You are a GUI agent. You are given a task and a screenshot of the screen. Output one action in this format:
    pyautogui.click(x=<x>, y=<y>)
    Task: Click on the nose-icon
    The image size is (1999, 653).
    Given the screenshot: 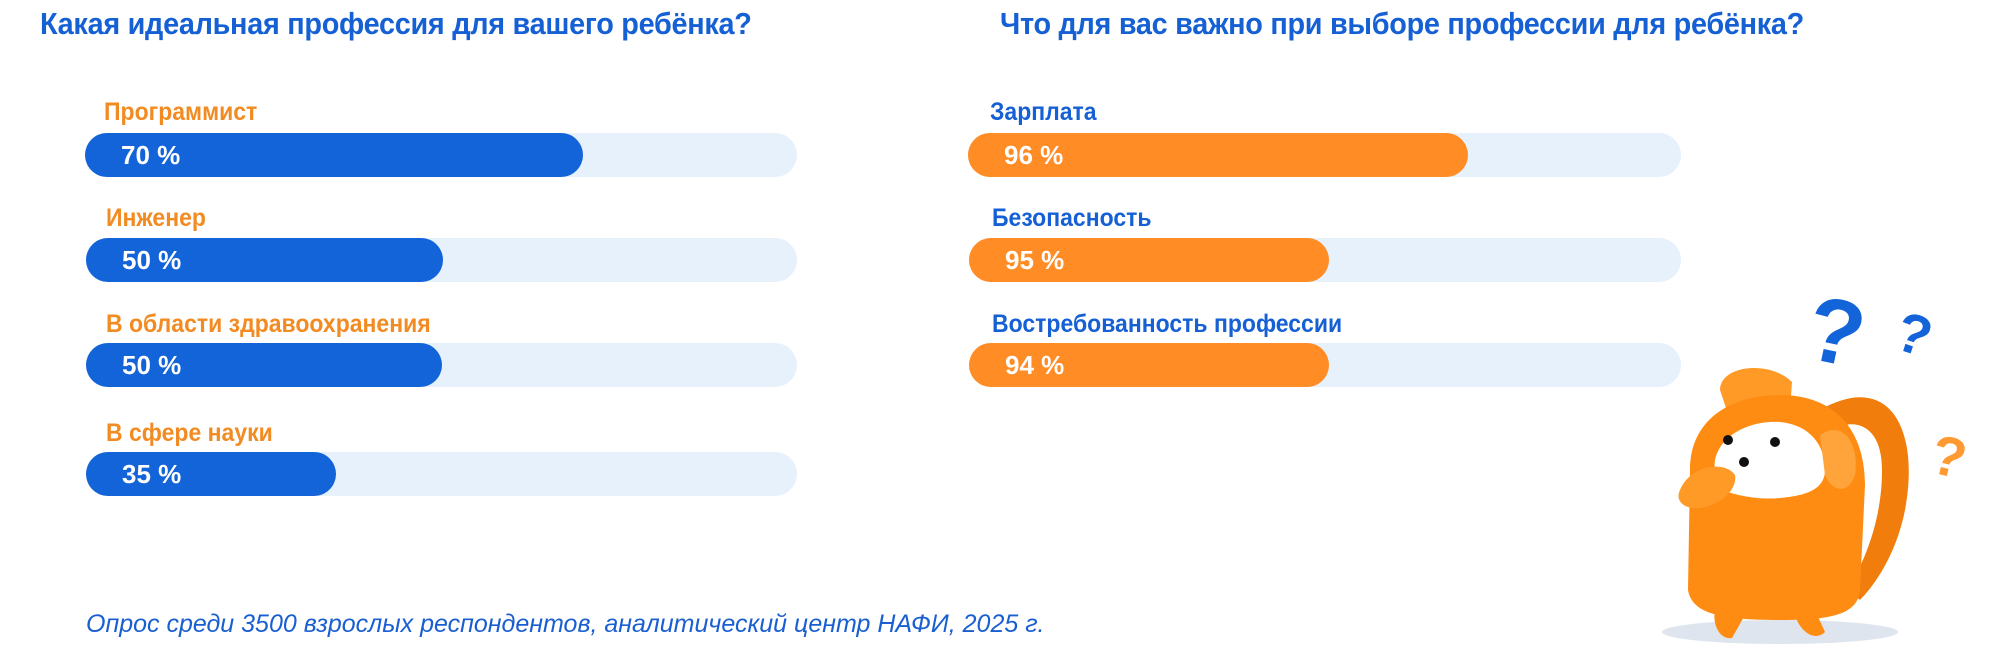 What is the action you would take?
    pyautogui.click(x=1744, y=462)
    